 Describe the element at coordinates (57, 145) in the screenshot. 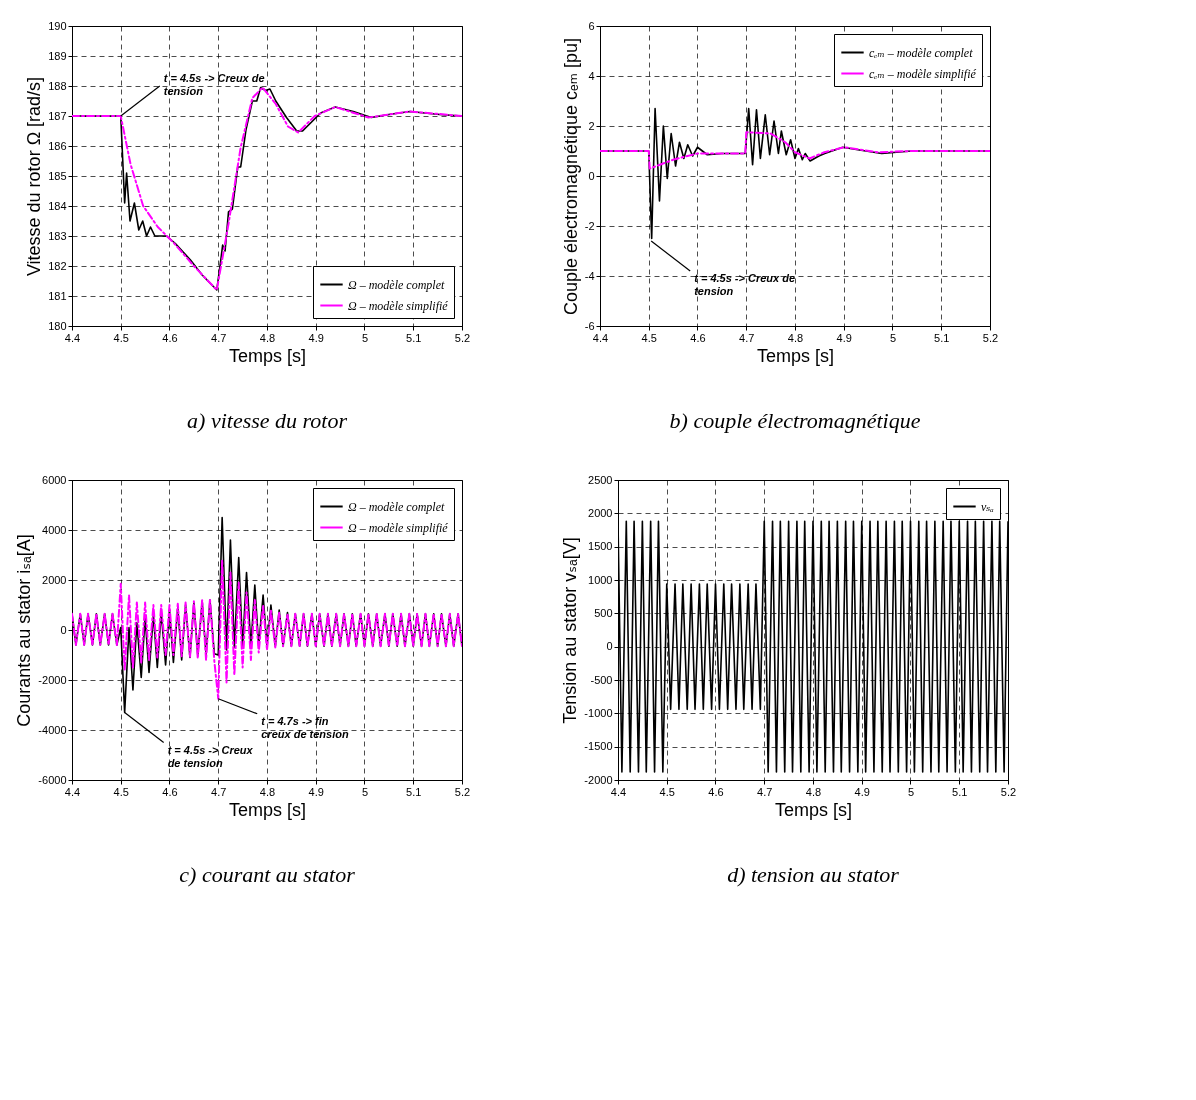

I see `y-tick-label: 186` at that location.